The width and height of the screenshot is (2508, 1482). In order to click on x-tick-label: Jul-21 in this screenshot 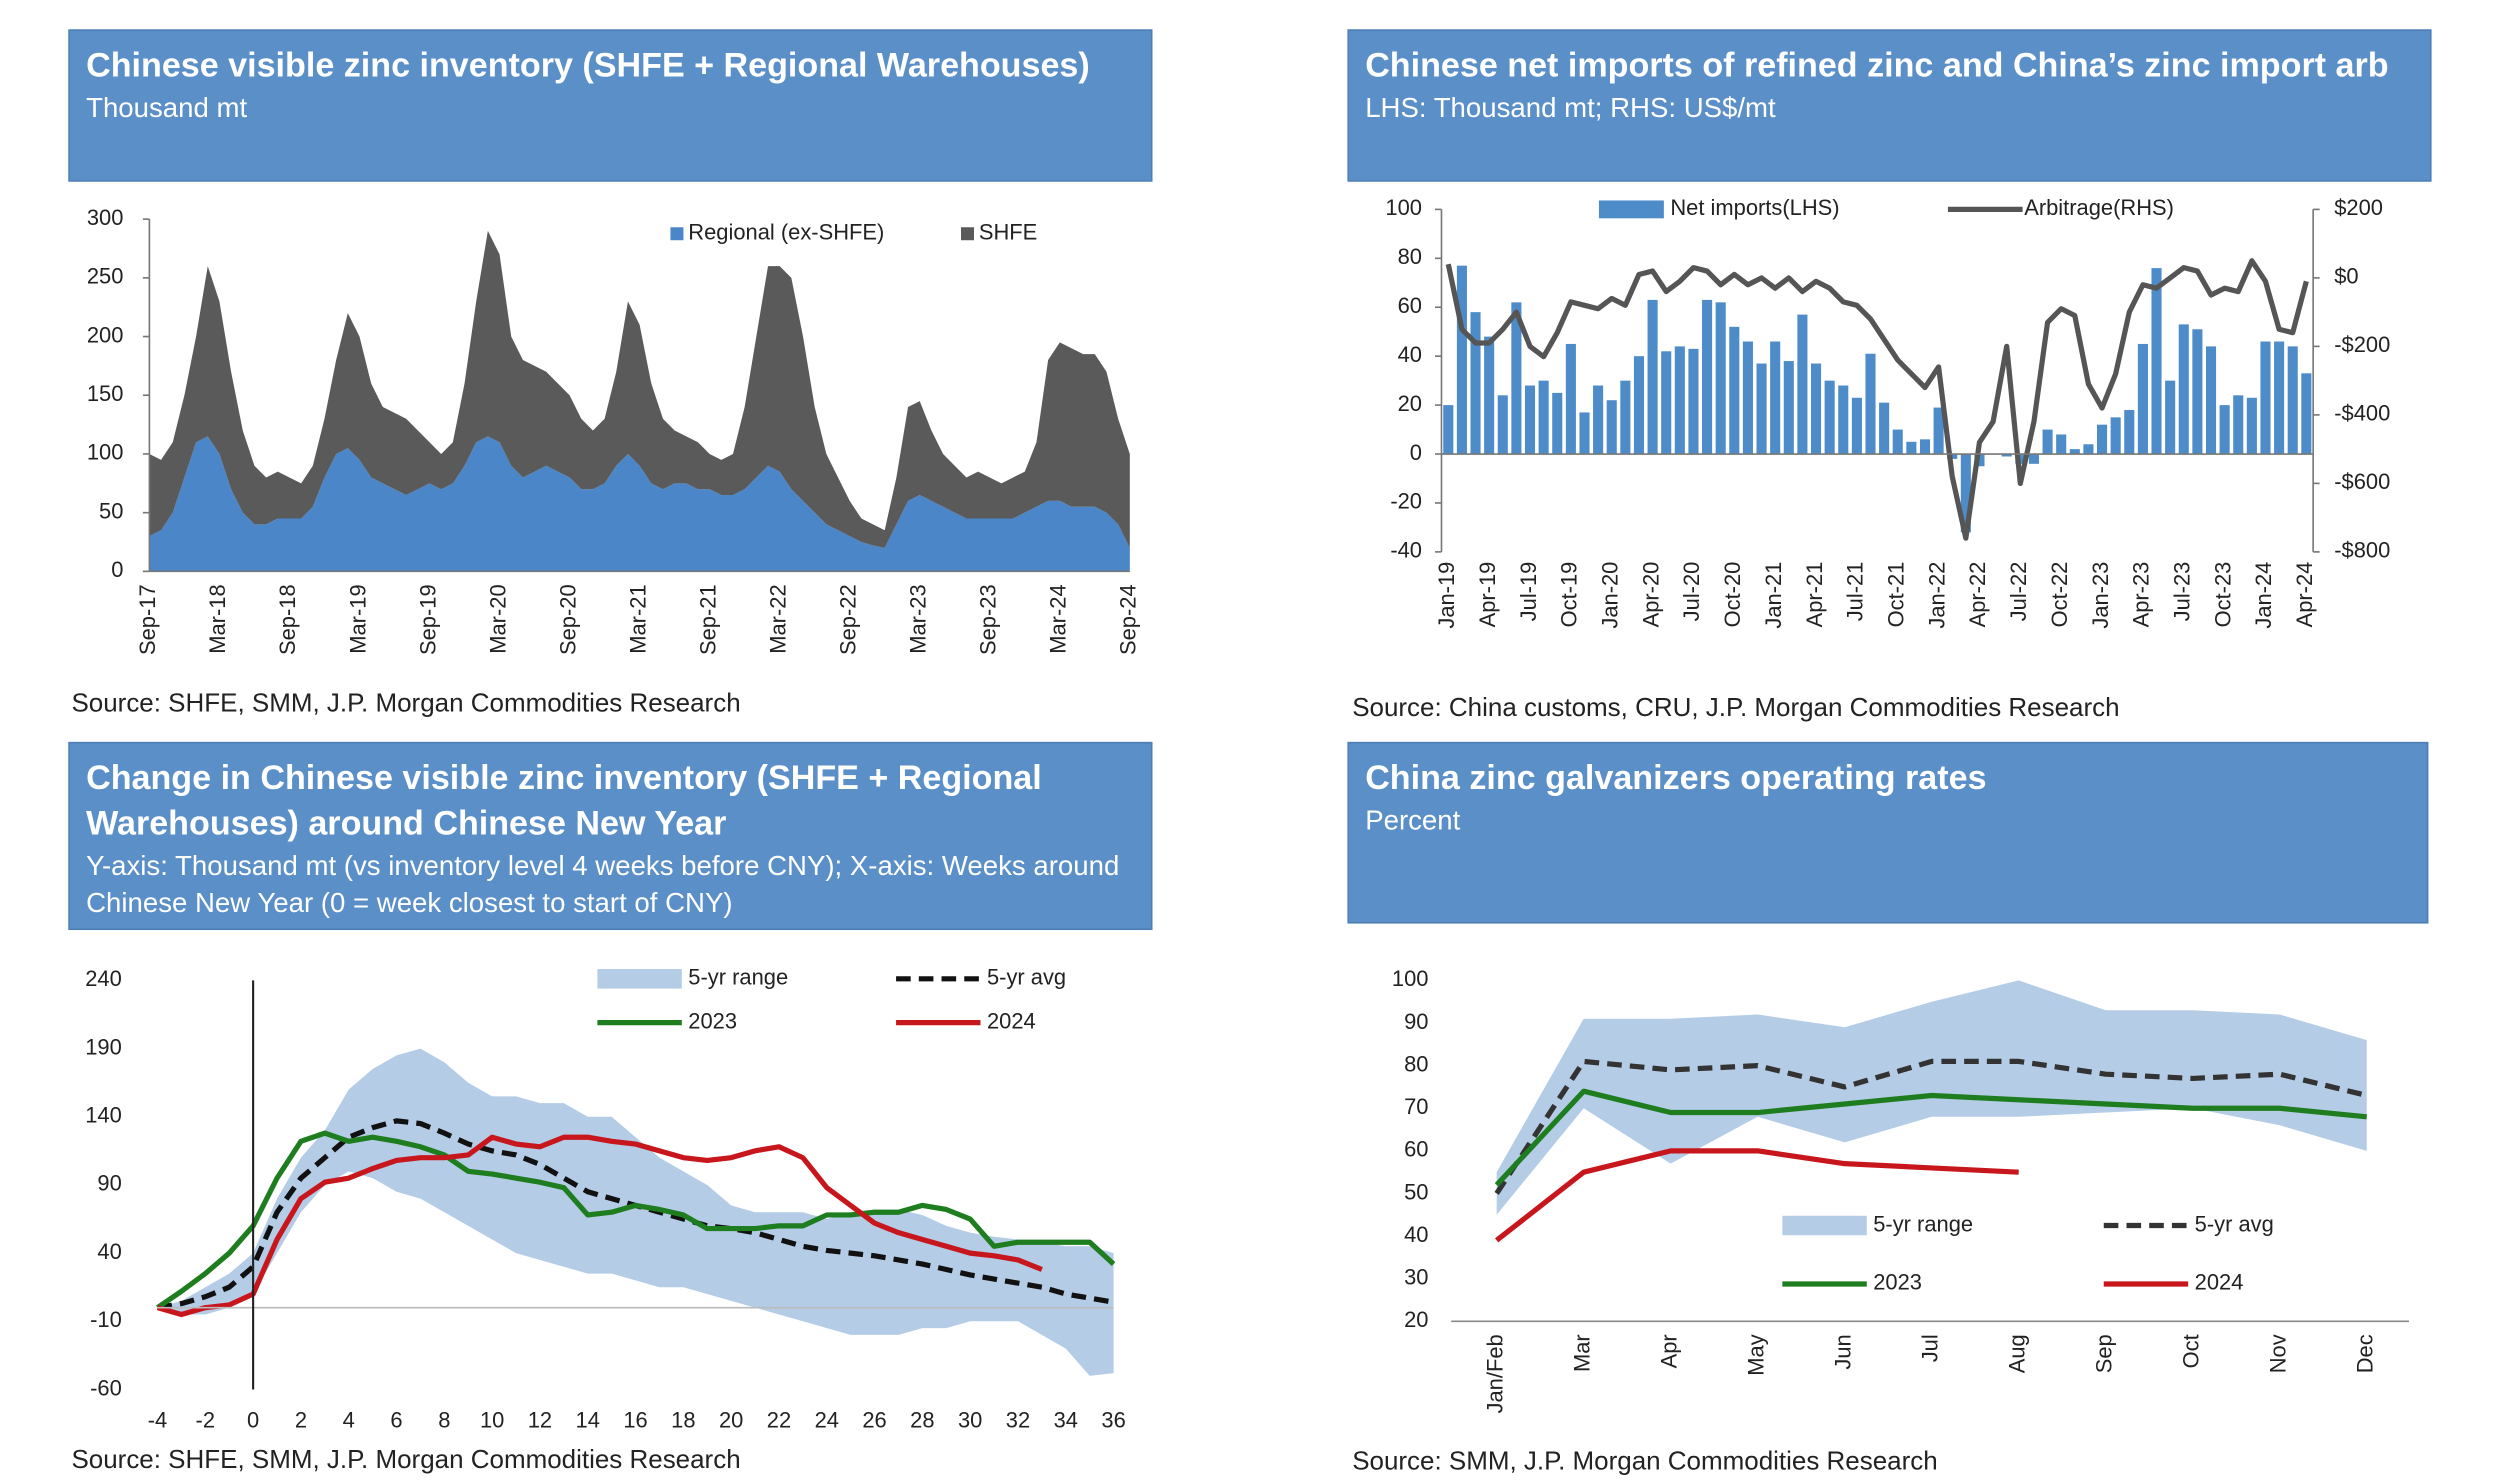, I will do `click(1855, 592)`.